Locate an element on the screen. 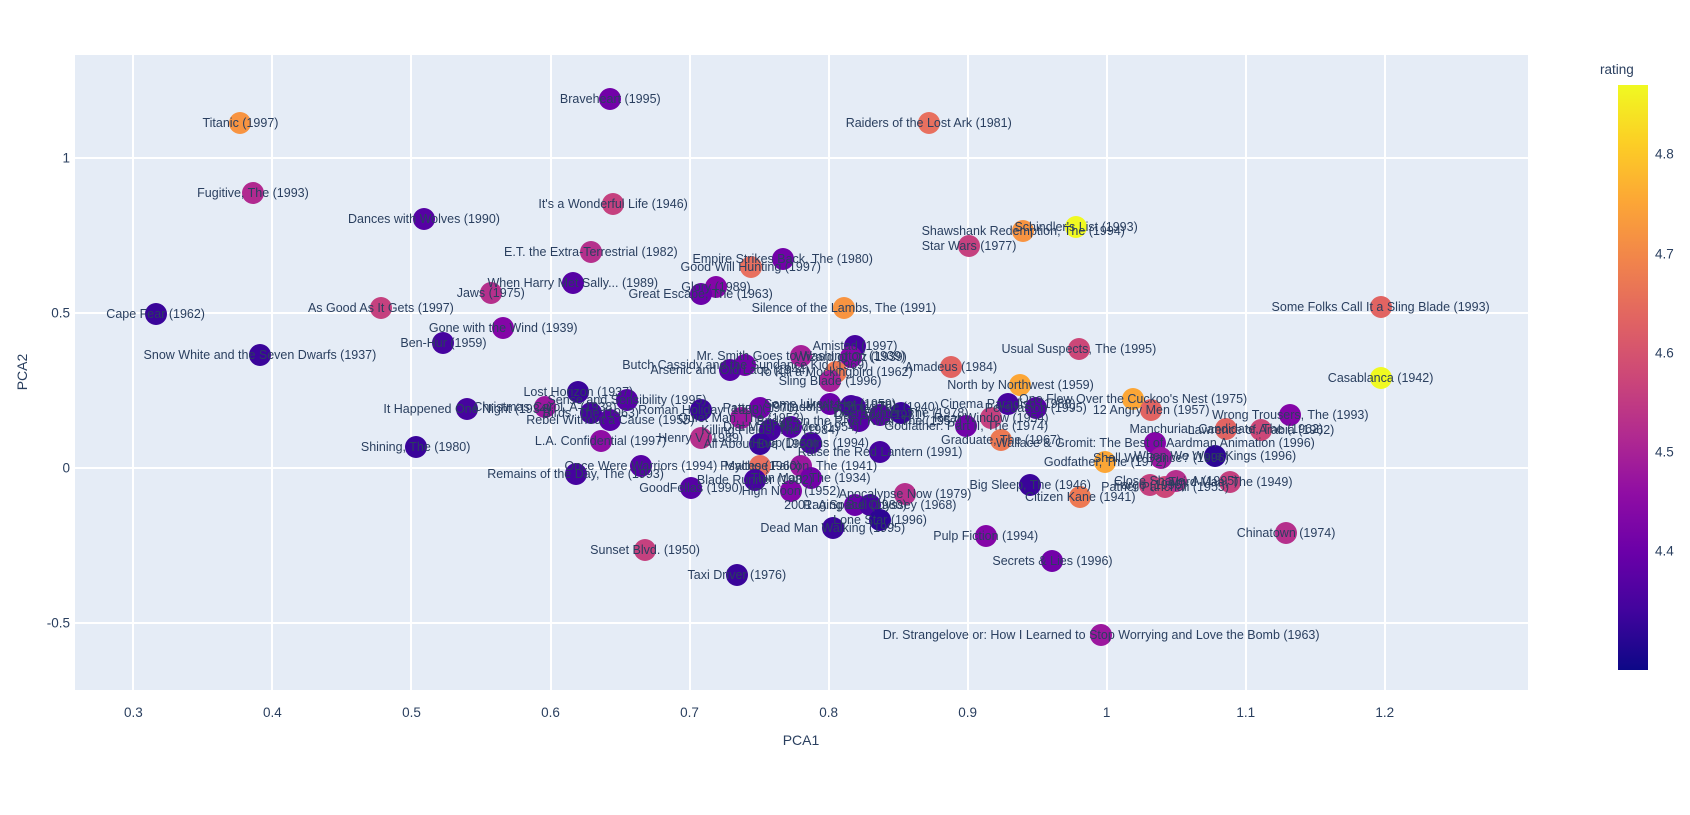 This screenshot has width=1690, height=815. point-label: Snow White and the Seven Dwarfs (1937) is located at coordinates (260, 354).